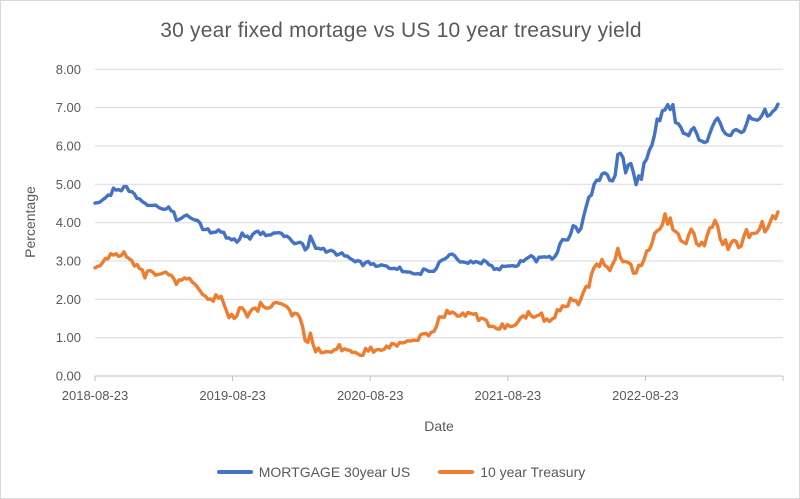 Image resolution: width=800 pixels, height=499 pixels. Describe the element at coordinates (508, 395) in the screenshot. I see `x-tick-label: 2021-08-23` at that location.